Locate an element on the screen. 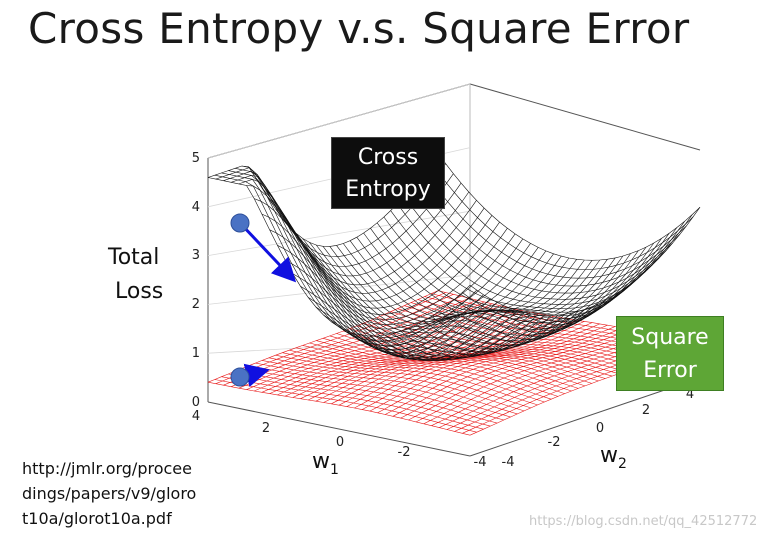 This screenshot has width=782, height=541. w1-axis-label: w1 is located at coordinates (325, 463).